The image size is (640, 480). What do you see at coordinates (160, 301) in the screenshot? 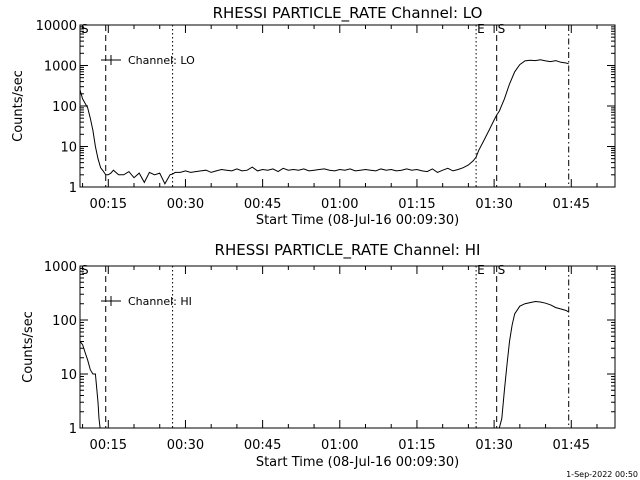
I see `legend-label: Channel: HI` at bounding box center [160, 301].